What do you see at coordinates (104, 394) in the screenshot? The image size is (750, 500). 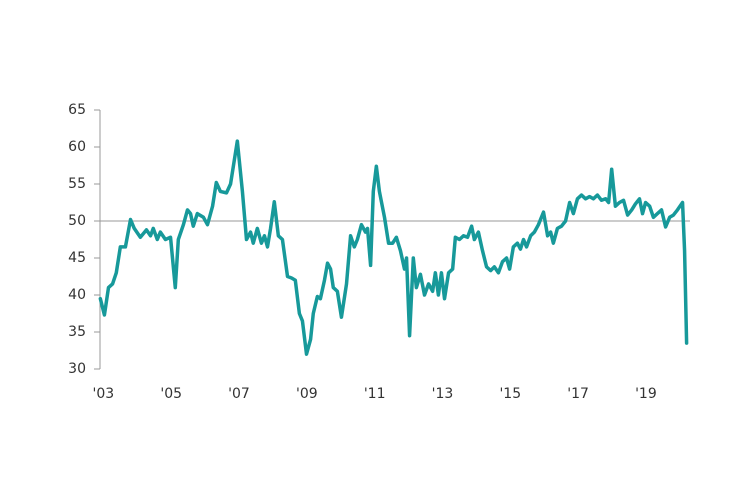 I see `x-tick-label: '03` at bounding box center [104, 394].